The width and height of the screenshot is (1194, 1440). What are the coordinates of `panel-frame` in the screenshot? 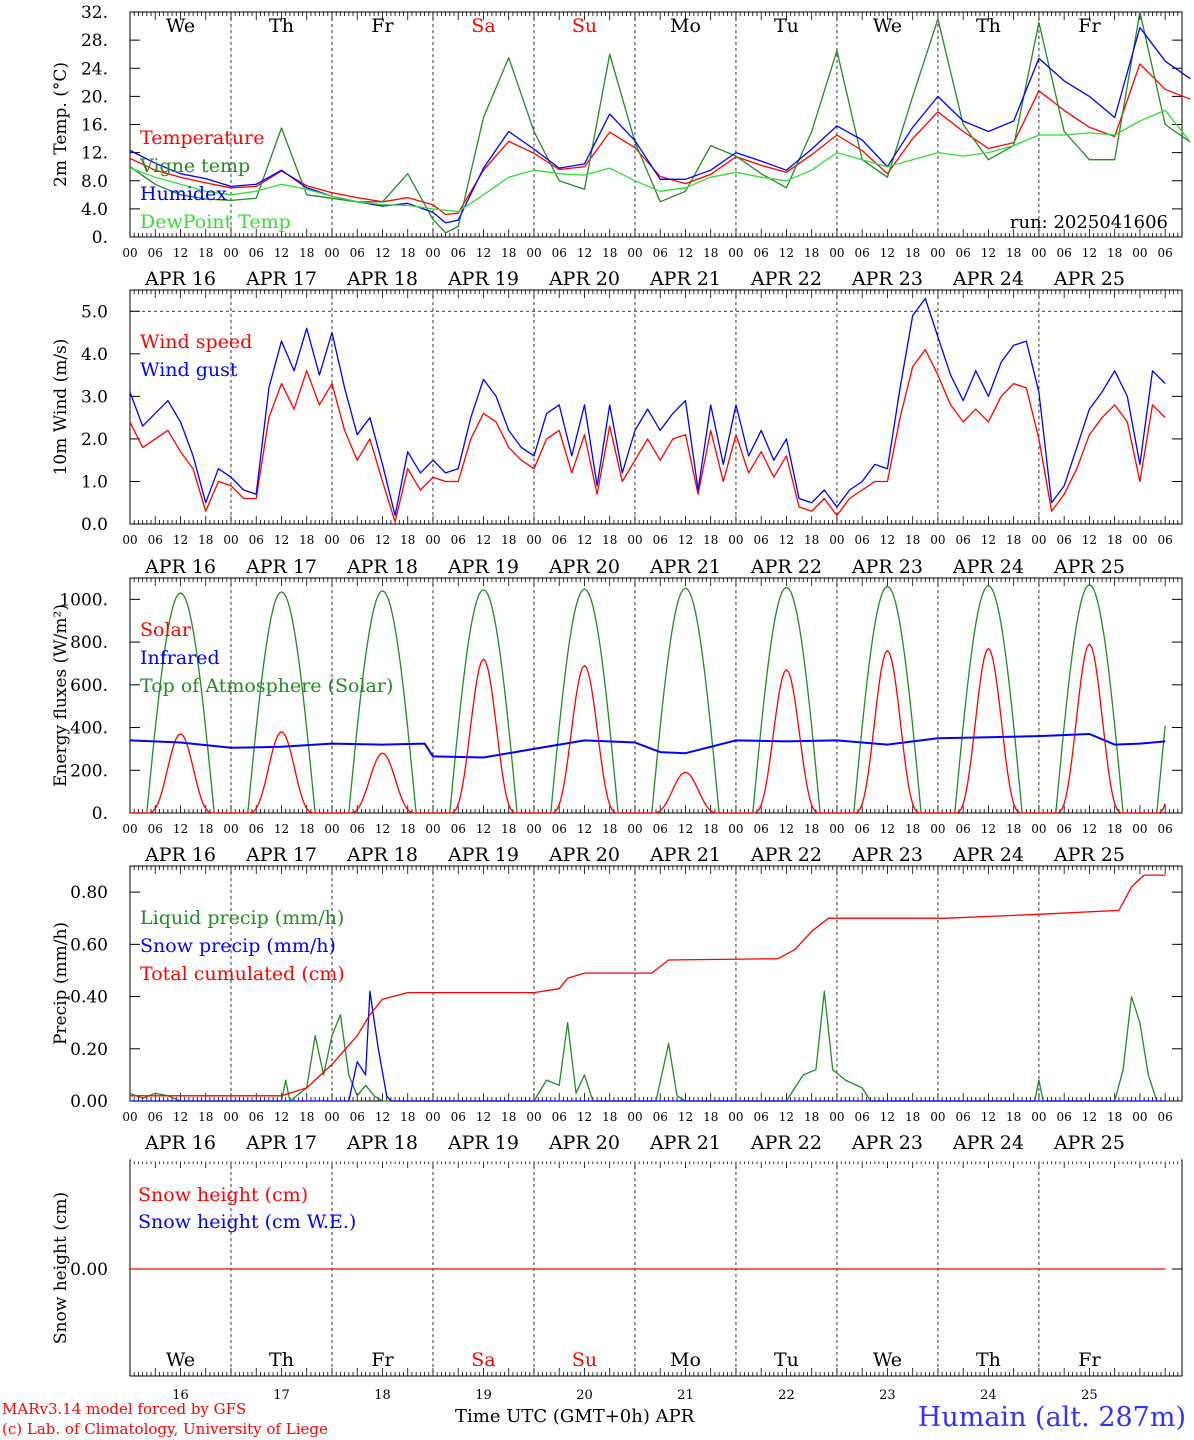 It's located at (656, 124).